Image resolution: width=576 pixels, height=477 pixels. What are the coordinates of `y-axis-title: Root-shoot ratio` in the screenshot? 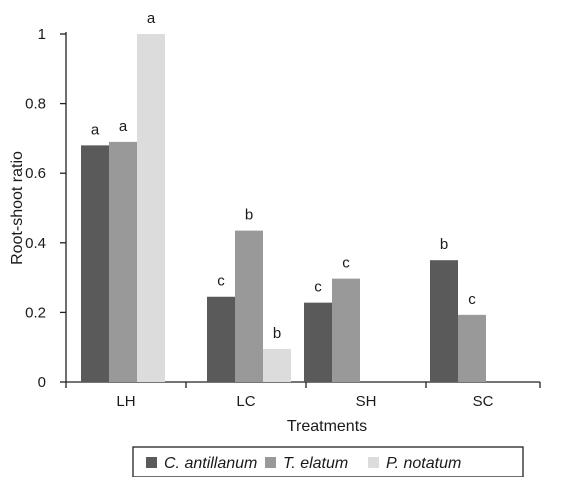 It's located at (17, 208).